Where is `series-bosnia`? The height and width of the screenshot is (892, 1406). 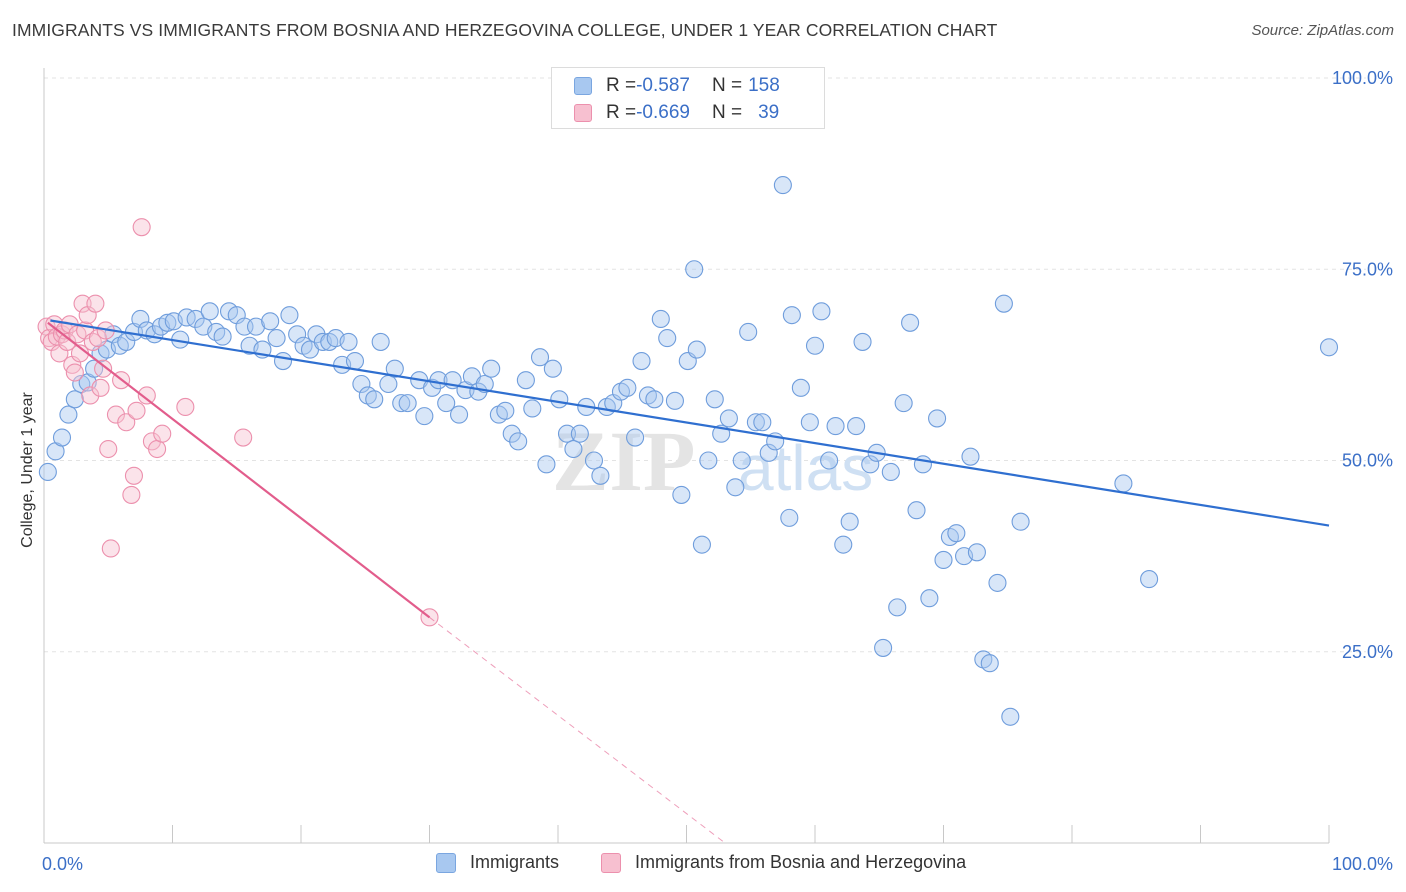
series-bosnia is located at coordinates (238, 422).